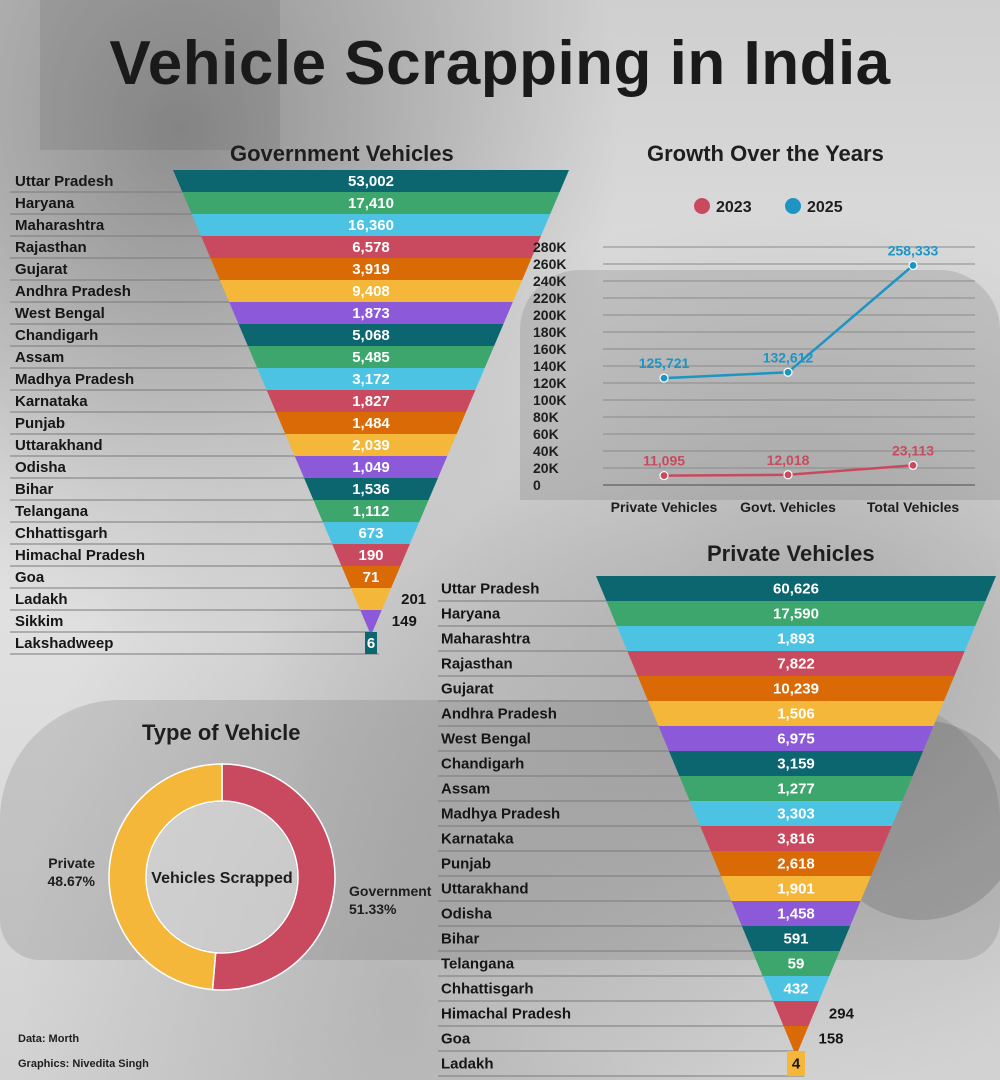 The height and width of the screenshot is (1080, 1000). I want to click on value-label: 10,239, so click(796, 689).